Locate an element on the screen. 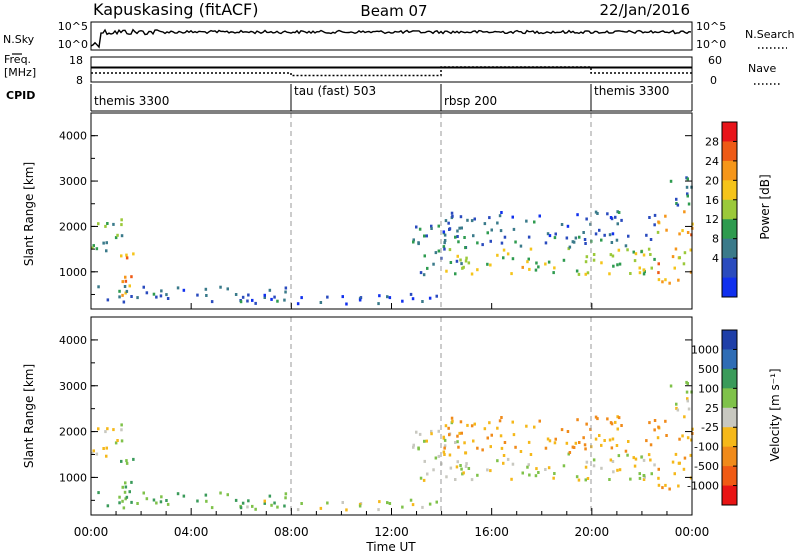  velocity-colorbar-tick-label: -500 is located at coordinates (706, 466).